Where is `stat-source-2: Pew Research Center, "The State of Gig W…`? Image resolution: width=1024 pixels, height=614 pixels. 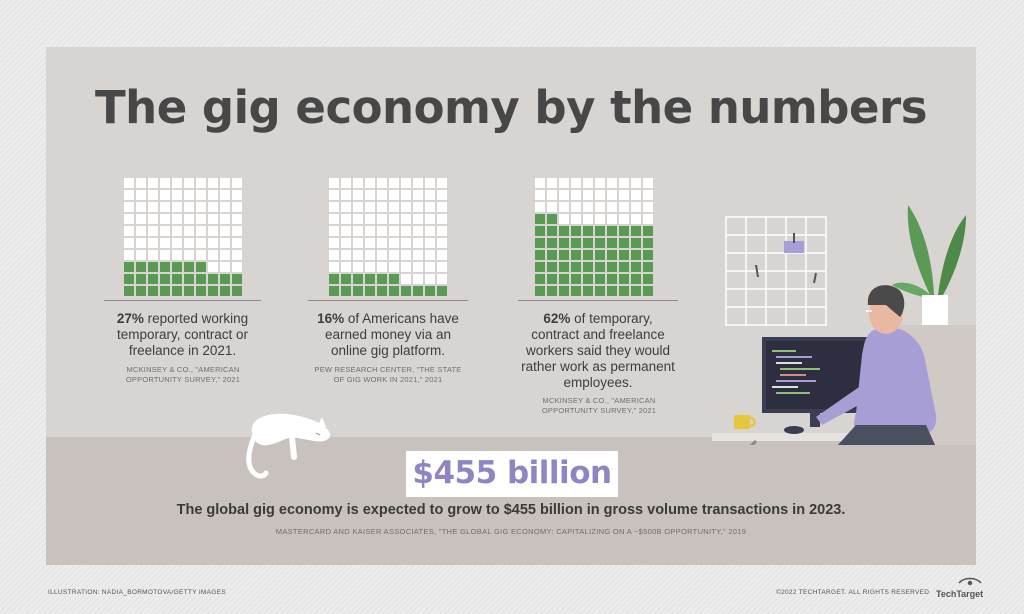 stat-source-2: Pew Research Center, "The State of Gig W… is located at coordinates (388, 374).